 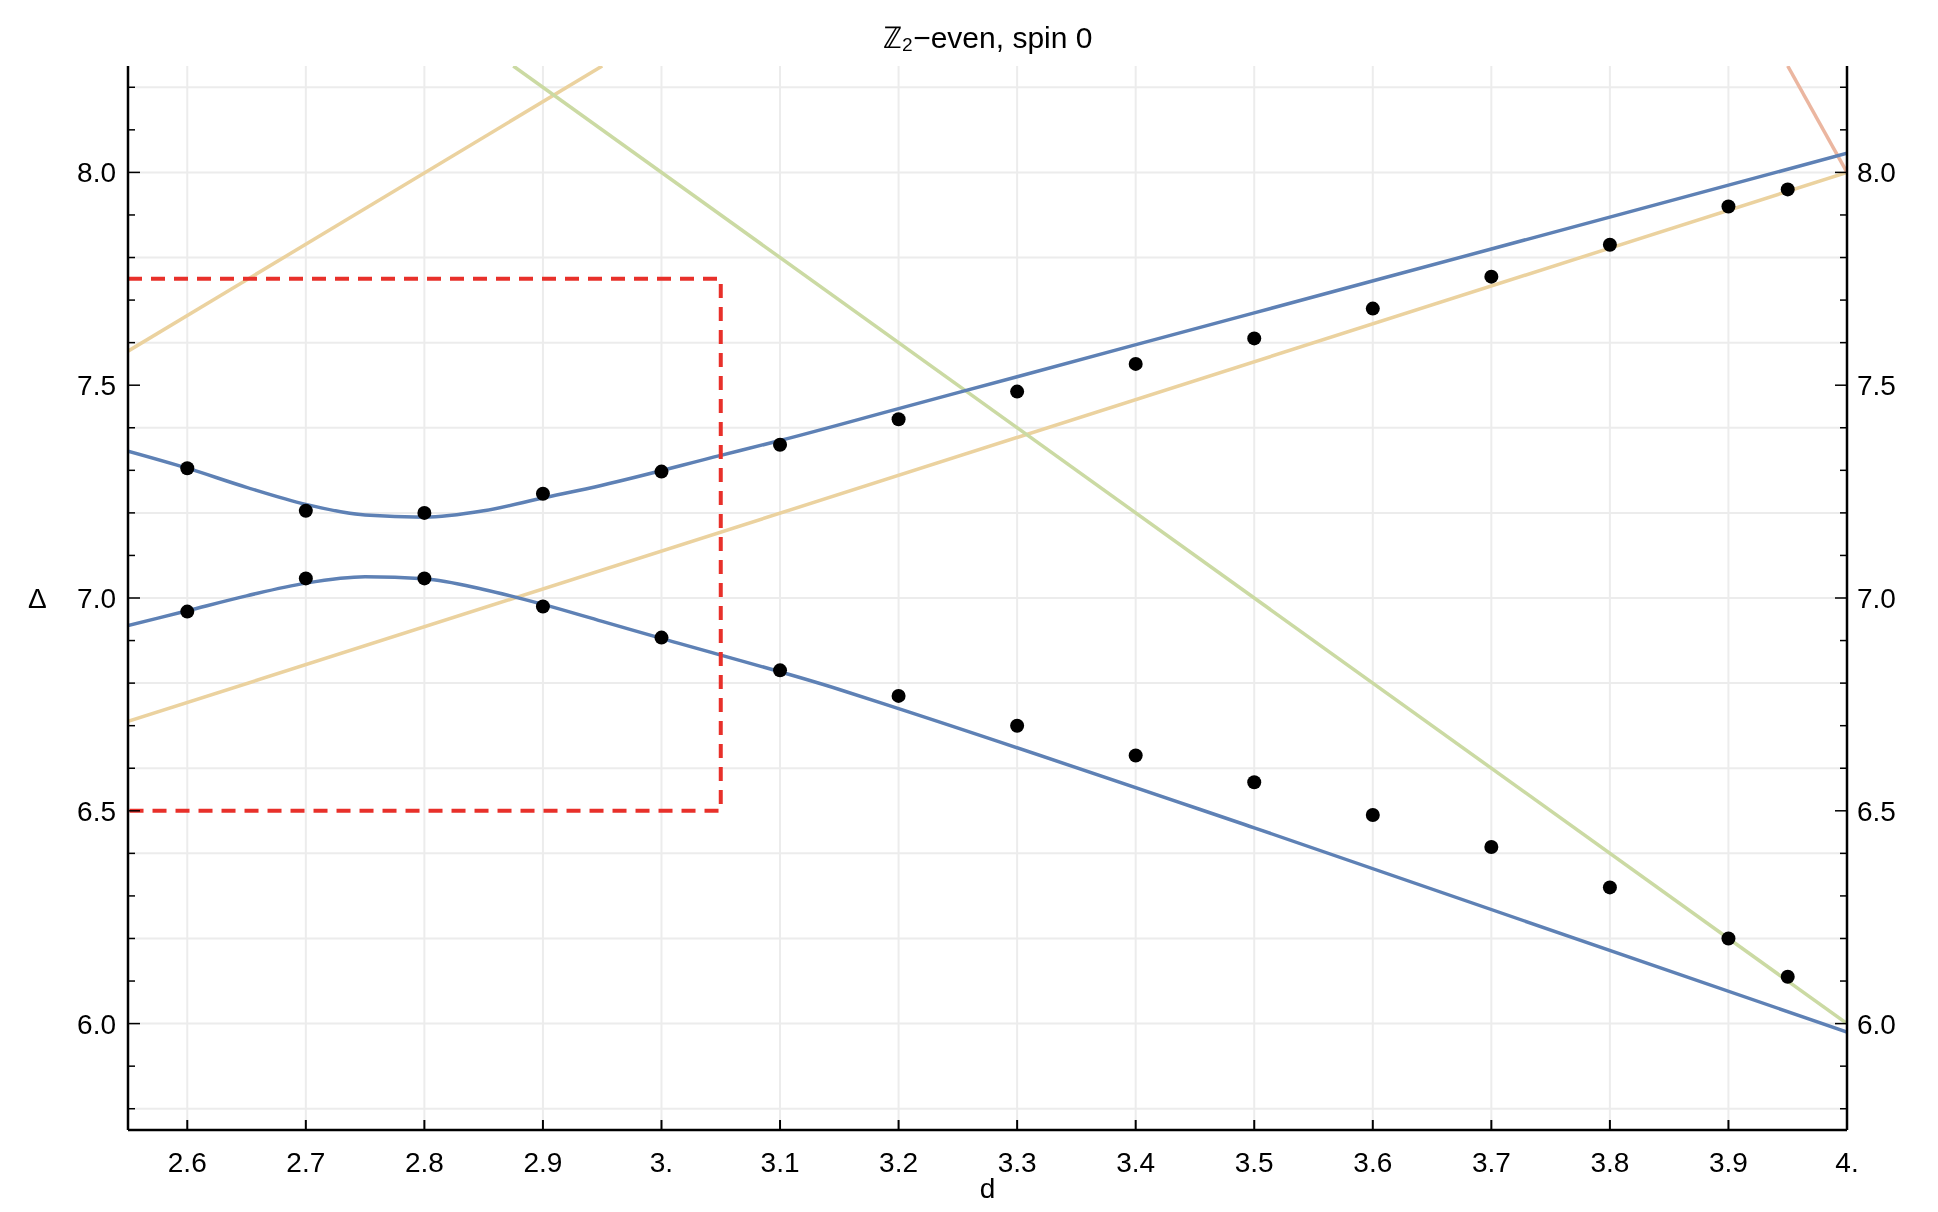 I want to click on x-tick-label: 3.9, so click(x=1728, y=1162).